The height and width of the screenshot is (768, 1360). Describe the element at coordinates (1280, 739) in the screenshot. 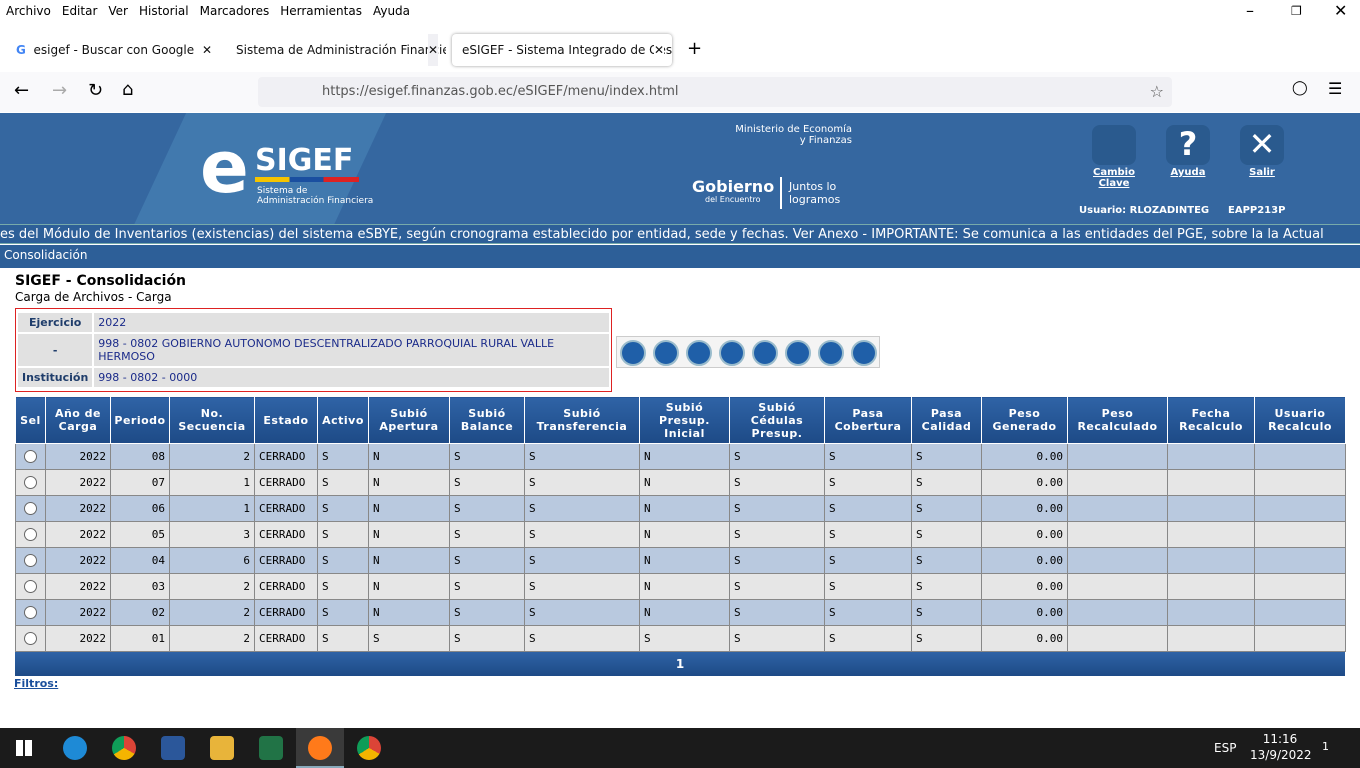

I see `clock-time: 11:16` at that location.